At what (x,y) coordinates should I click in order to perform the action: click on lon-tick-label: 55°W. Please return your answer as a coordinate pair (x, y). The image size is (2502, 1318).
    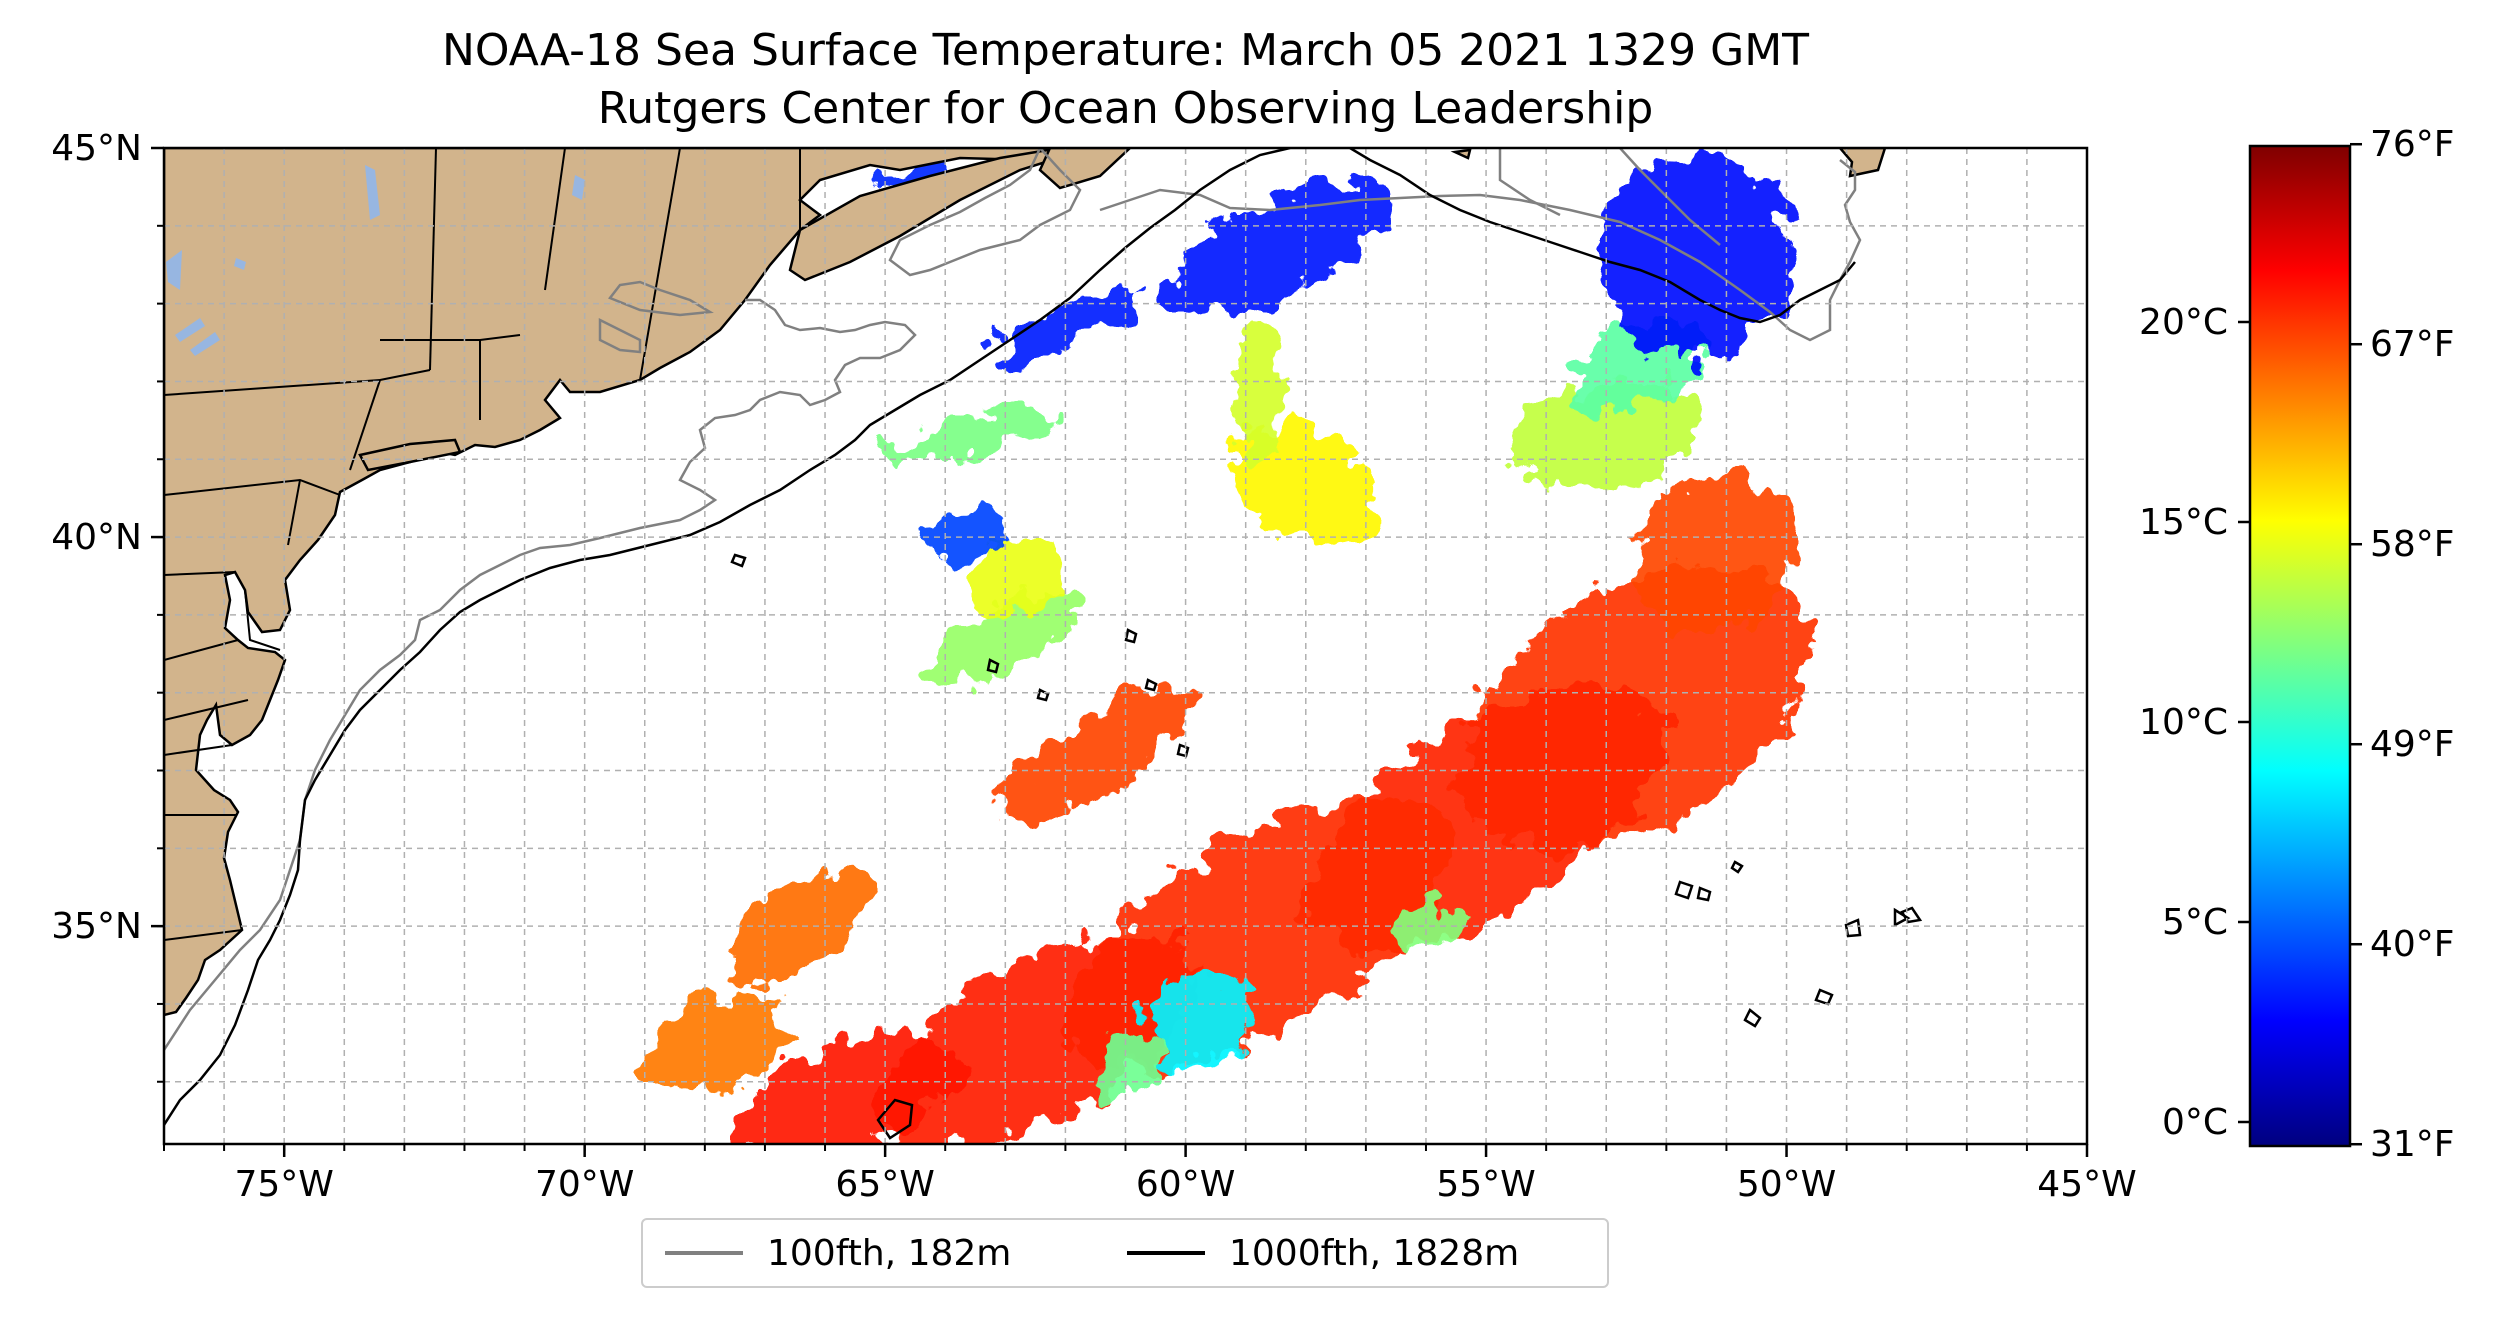
    Looking at the image, I should click on (1485, 1184).